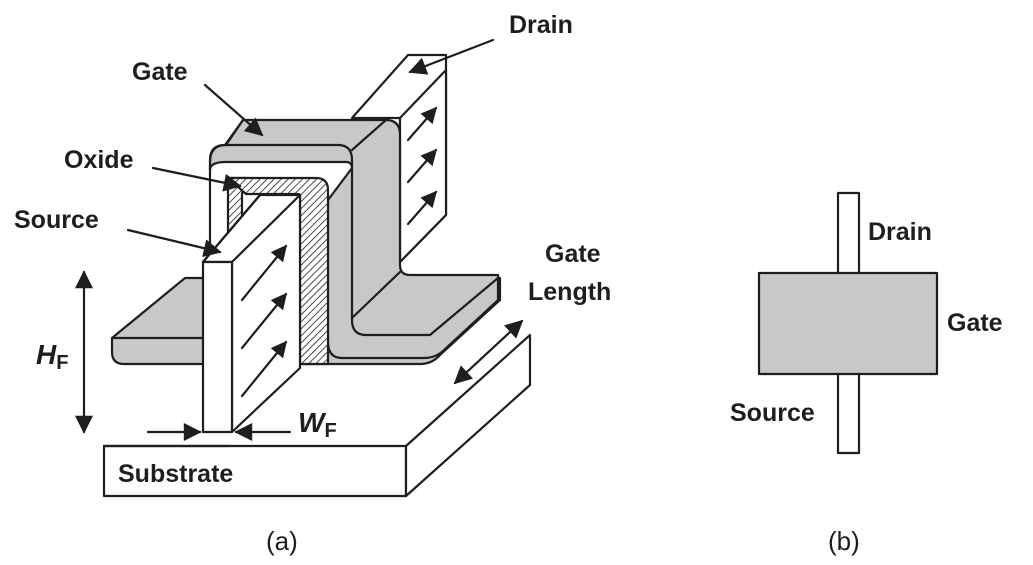 The width and height of the screenshot is (1033, 565). Describe the element at coordinates (900, 232) in the screenshot. I see `drain-label-b: Drain` at that location.